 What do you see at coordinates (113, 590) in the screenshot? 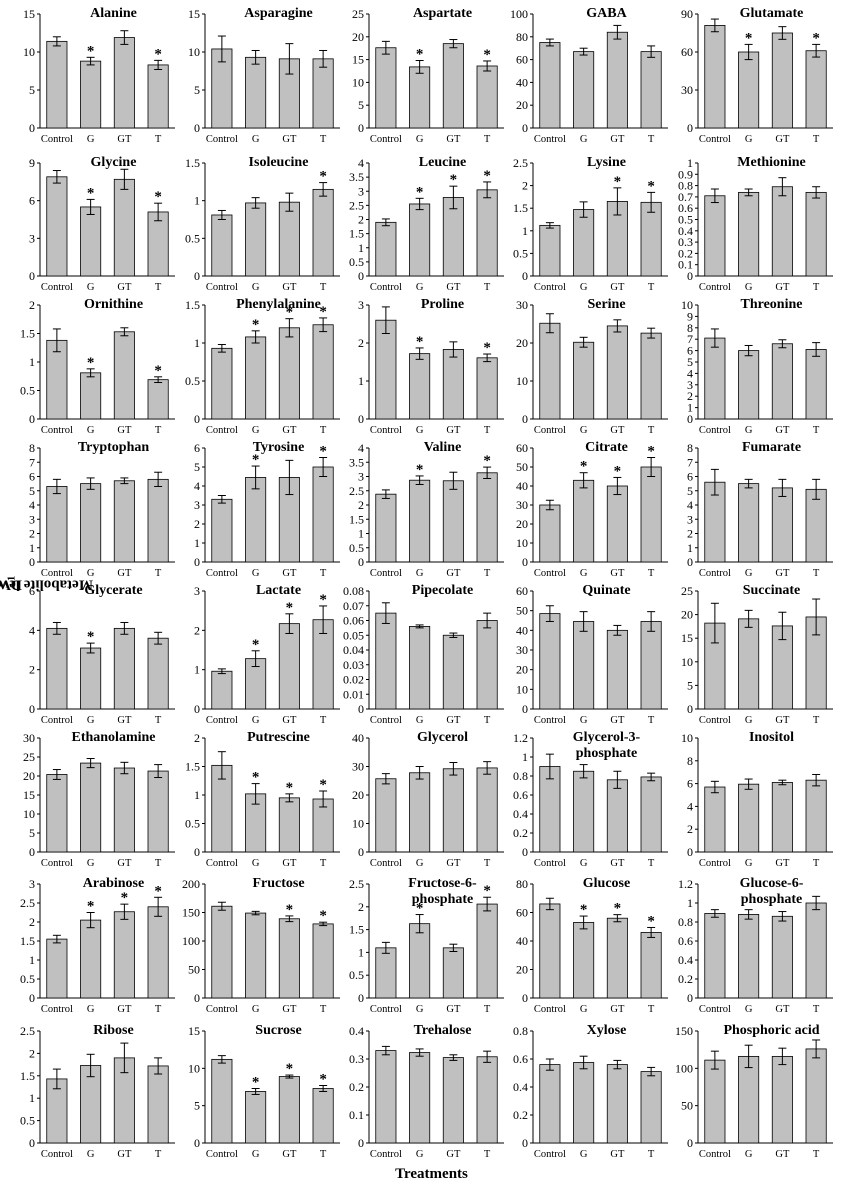
I see `chart-title: Glycerate` at bounding box center [113, 590].